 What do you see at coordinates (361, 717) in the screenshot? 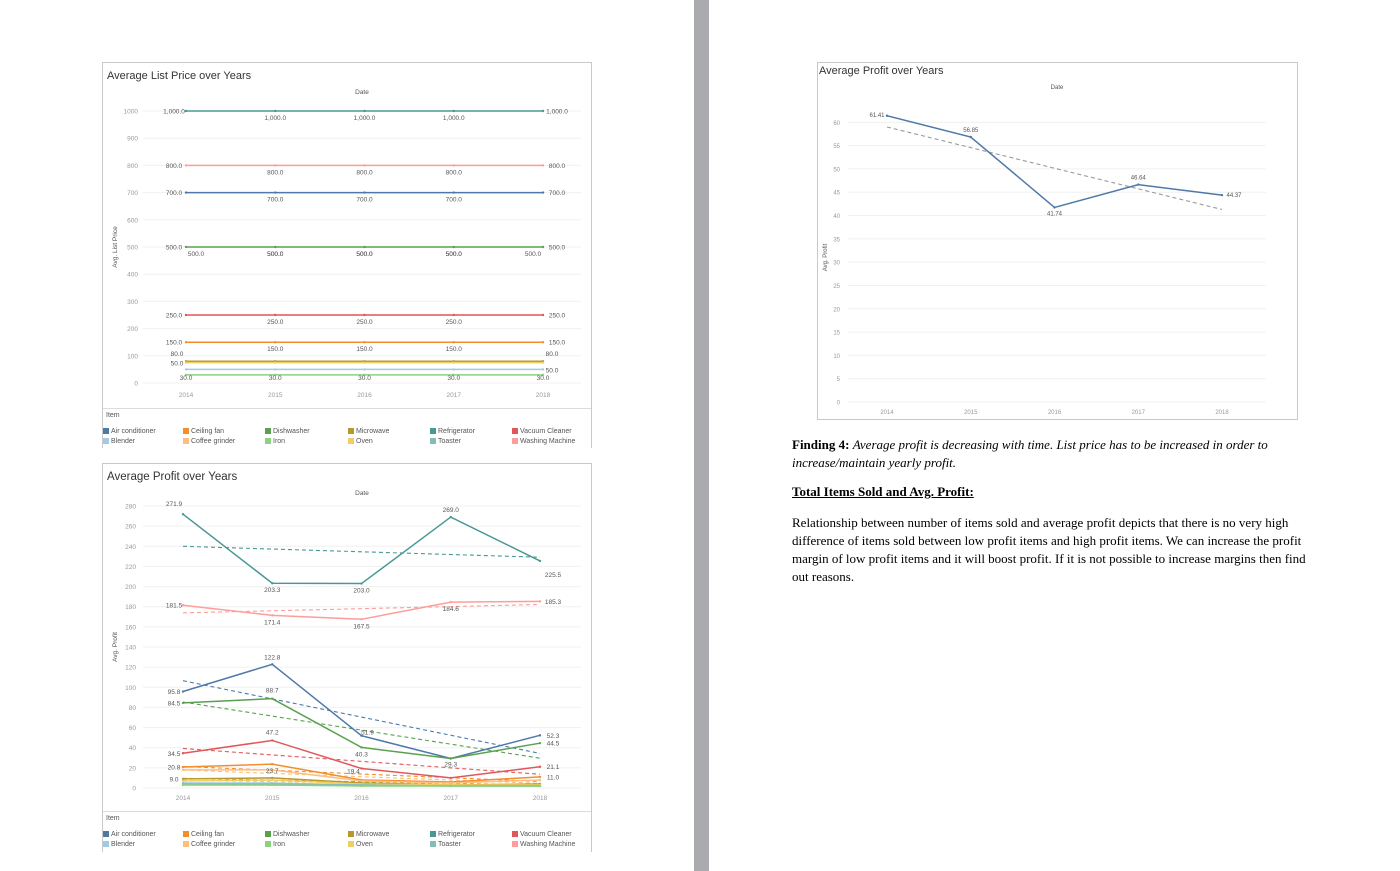
I see `trend-line-air-conditioner` at bounding box center [361, 717].